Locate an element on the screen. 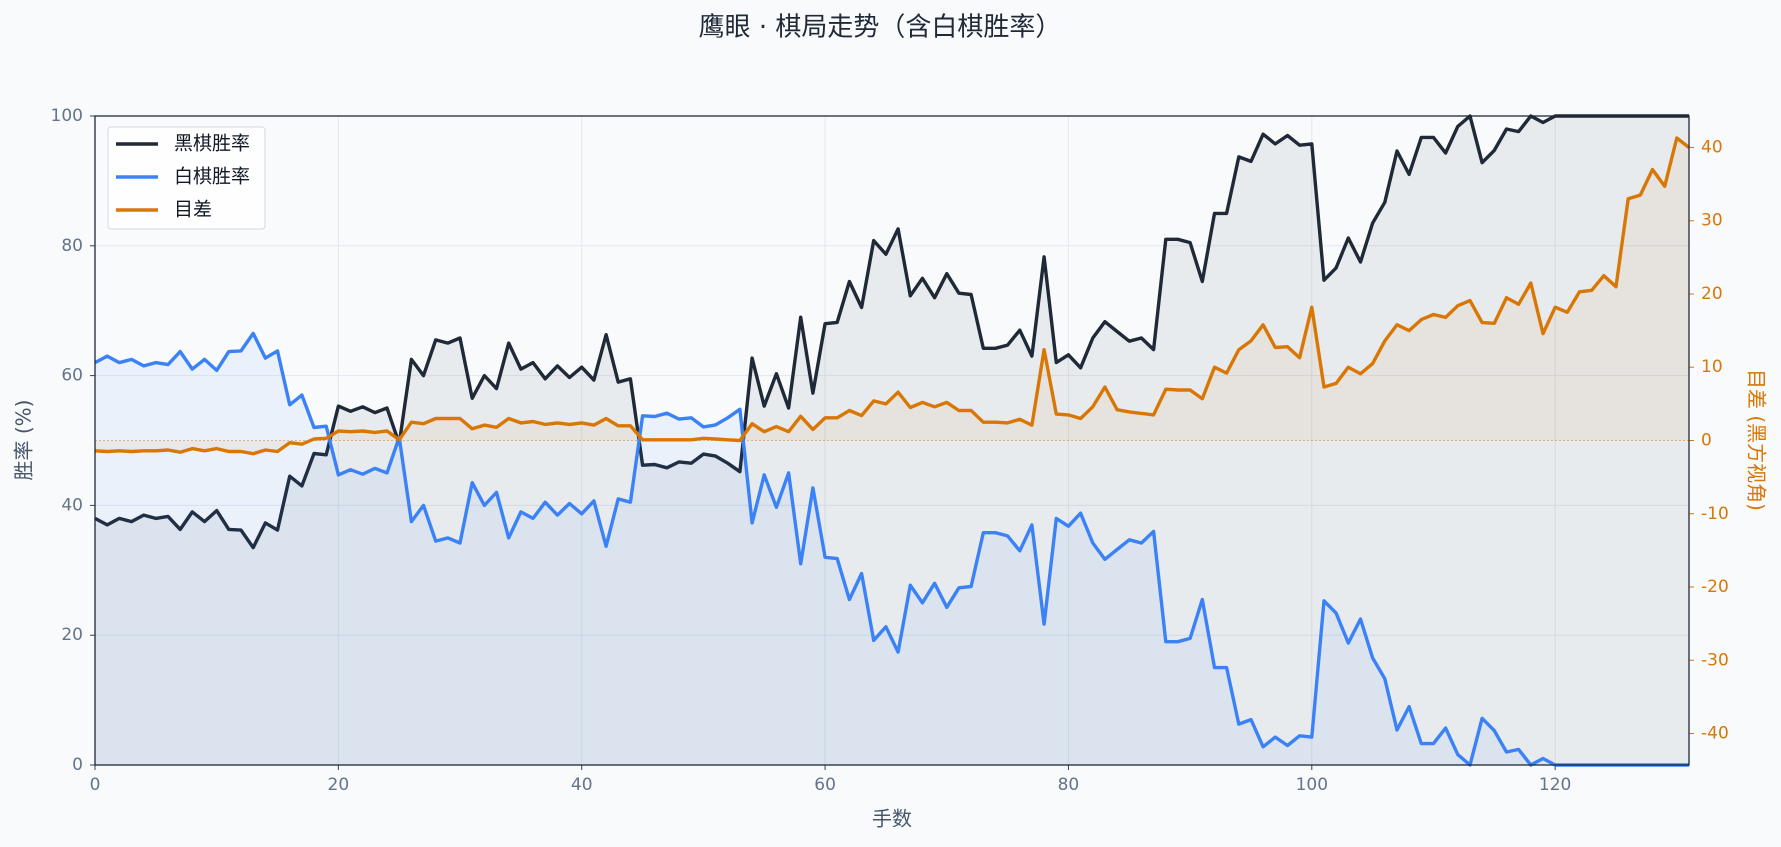 The image size is (1781, 847). y-tick-label: 40 is located at coordinates (72, 505).